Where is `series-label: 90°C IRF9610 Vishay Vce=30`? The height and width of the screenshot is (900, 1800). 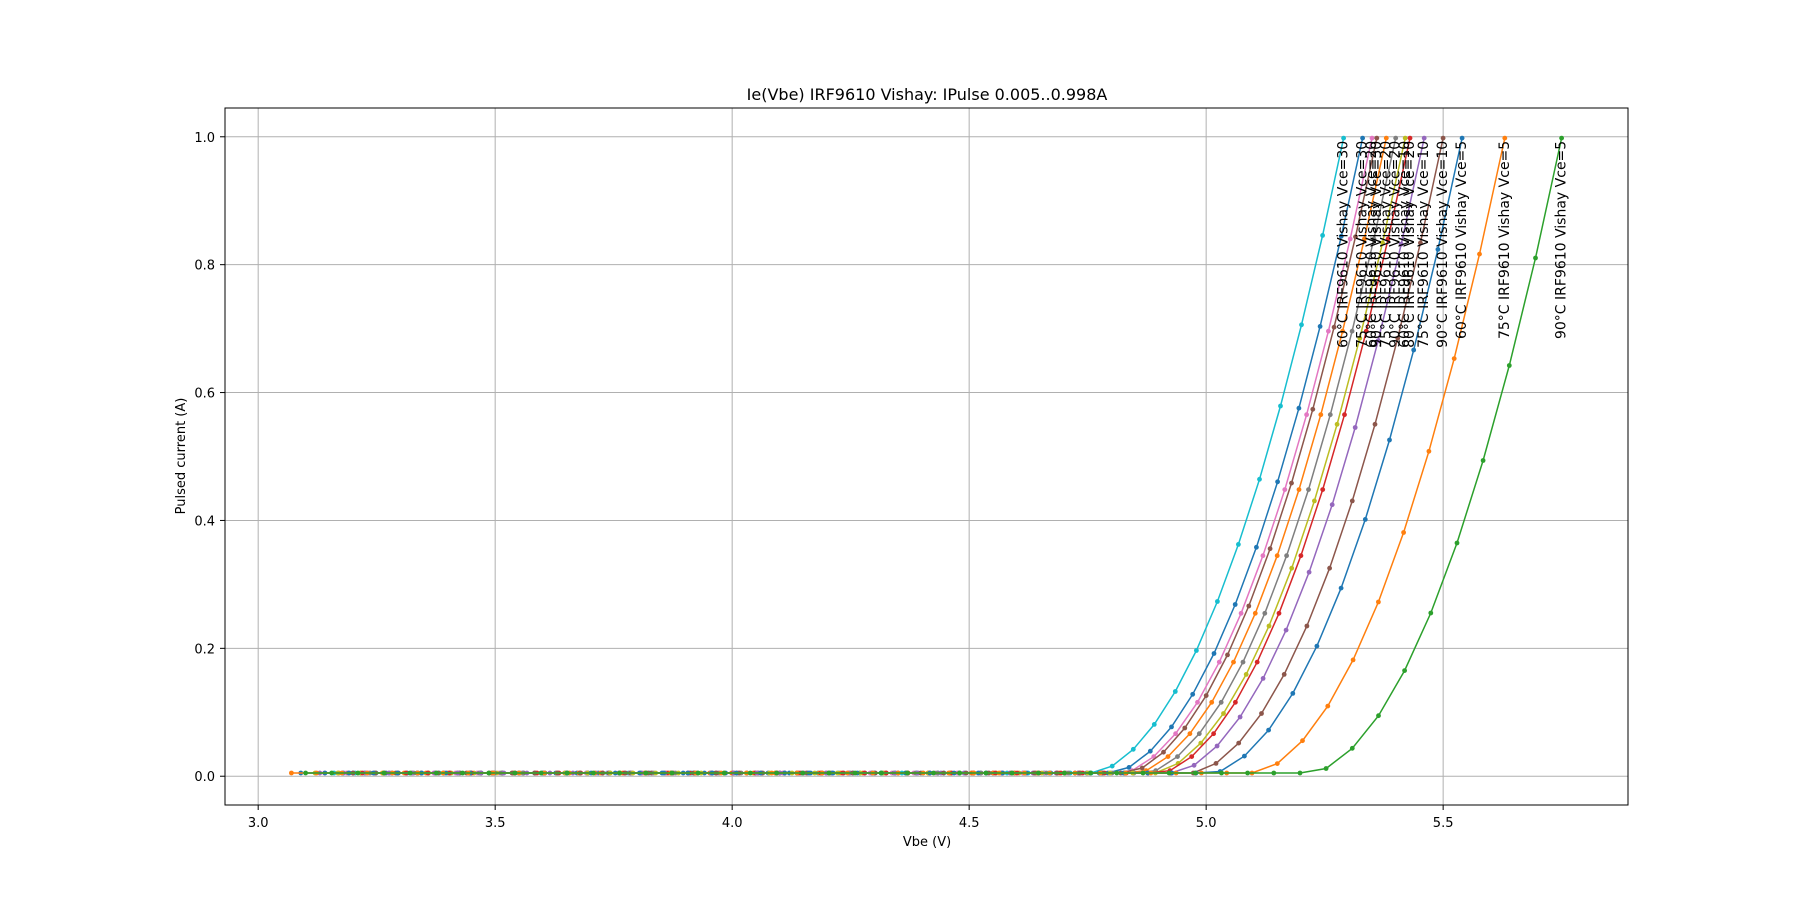
series-label: 90°C IRF9610 Vishay Vce=30 is located at coordinates (1377, 244).